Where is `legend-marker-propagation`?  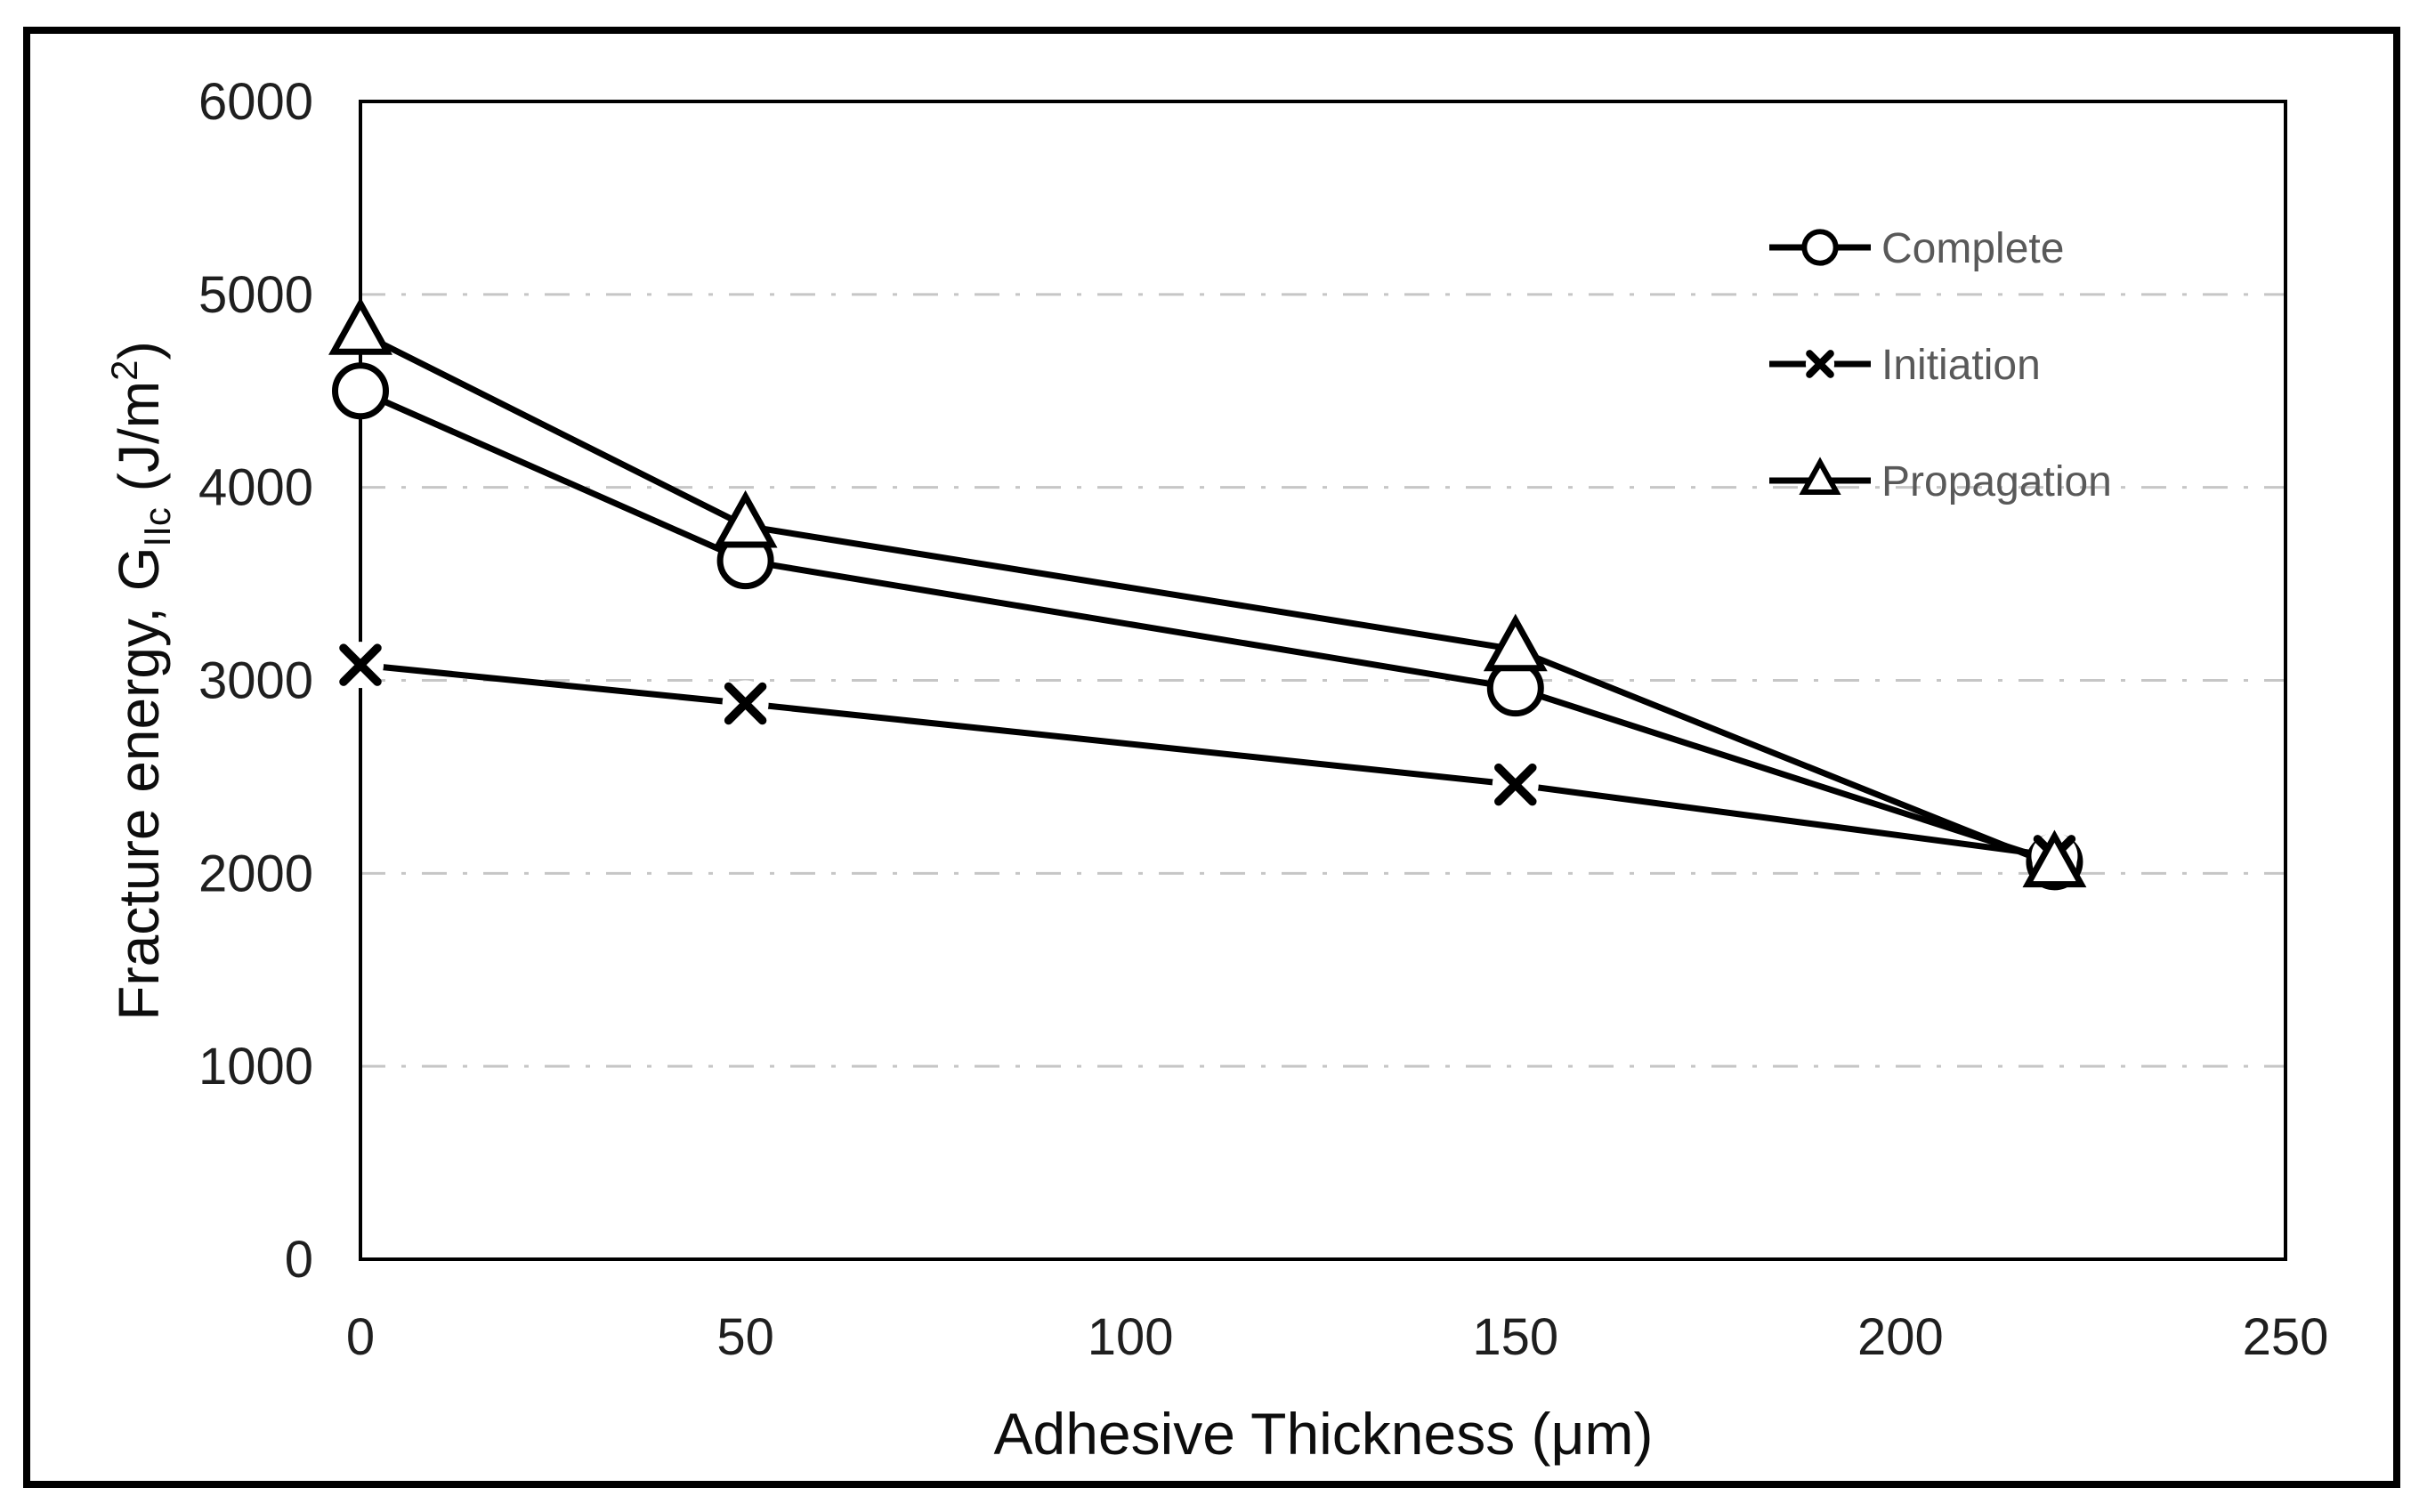
legend-marker-propagation is located at coordinates (1820, 476).